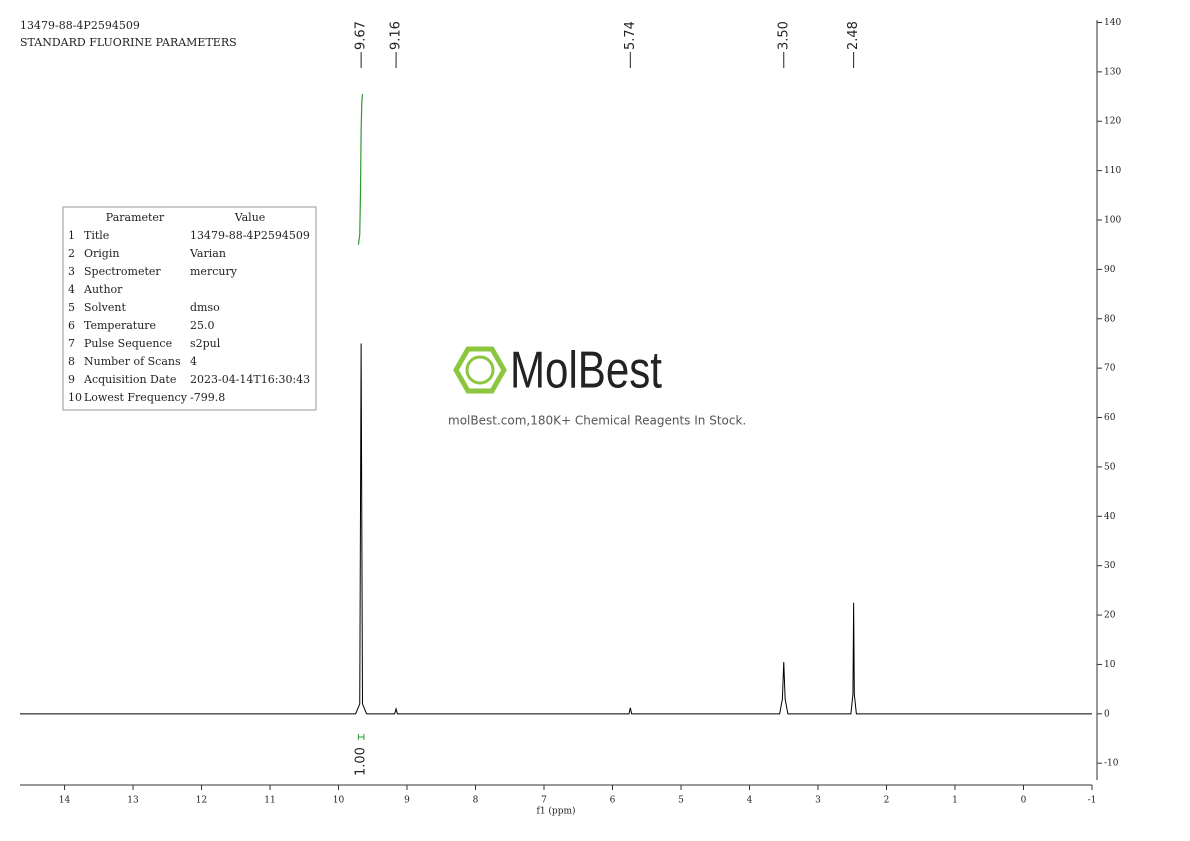  I want to click on x-axis-label: f1 (ppm), so click(556, 811).